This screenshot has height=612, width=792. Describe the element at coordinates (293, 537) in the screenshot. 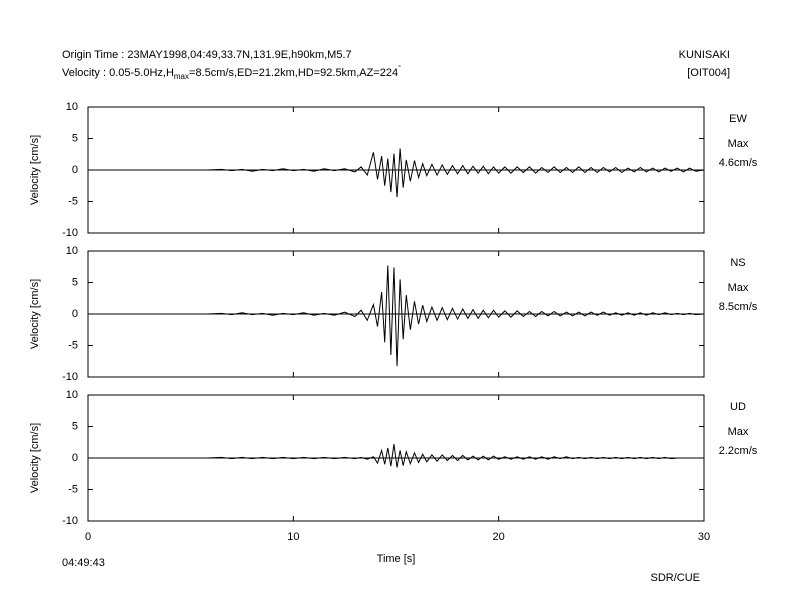

I see `x-tick-label: 10` at that location.